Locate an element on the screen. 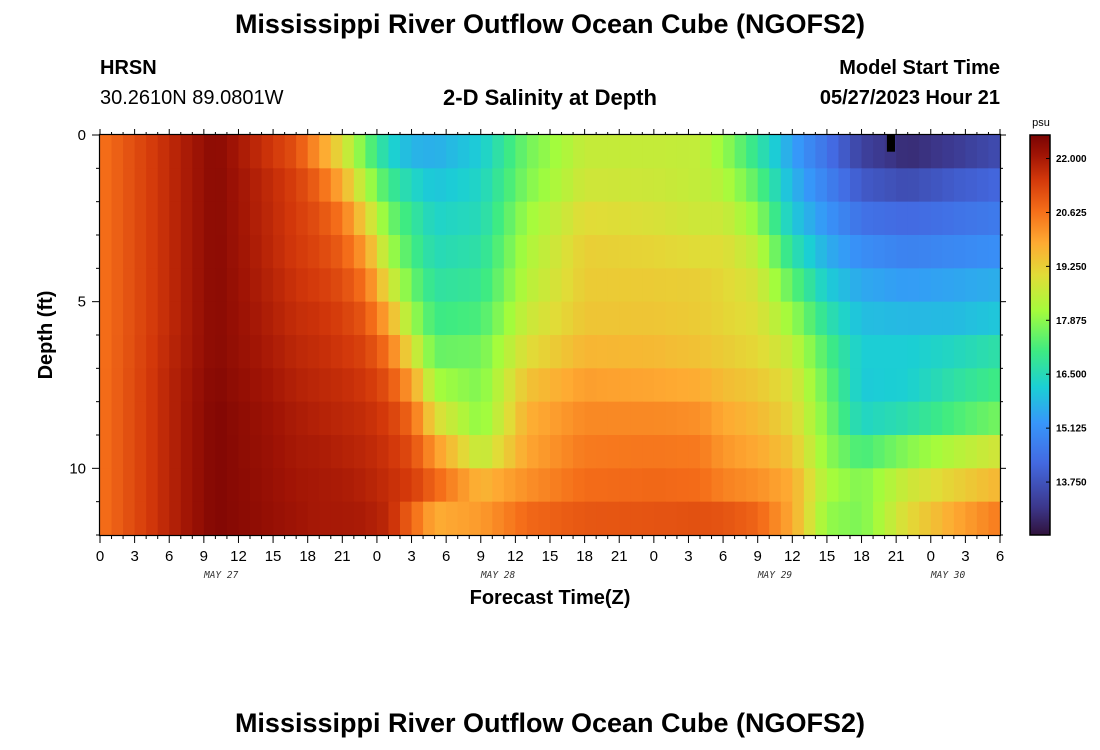 The height and width of the screenshot is (750, 1100). y-tick-label: 0 is located at coordinates (82, 135).